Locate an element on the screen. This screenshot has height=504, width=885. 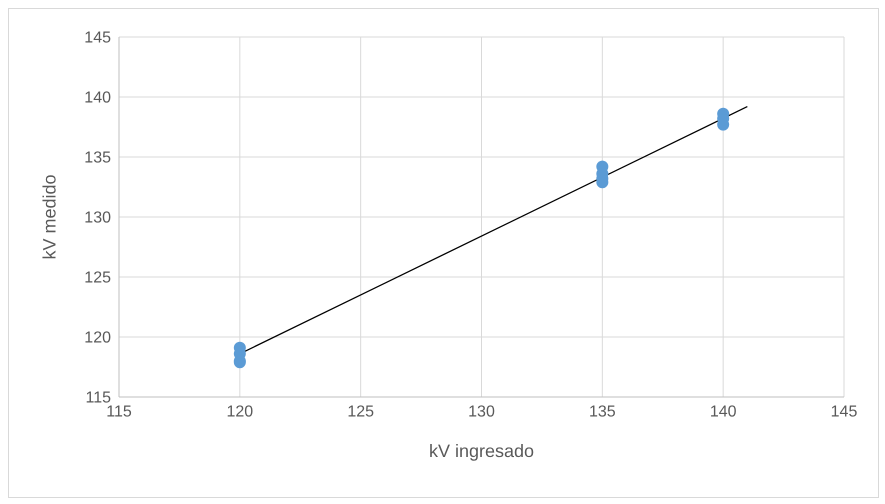
x-axis-title: kV ingresado is located at coordinates (481, 451).